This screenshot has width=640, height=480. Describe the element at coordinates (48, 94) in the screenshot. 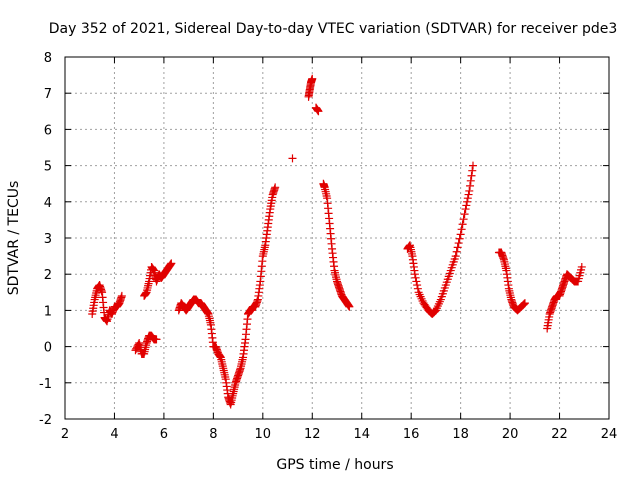

I see `y-tick-label: 7` at that location.